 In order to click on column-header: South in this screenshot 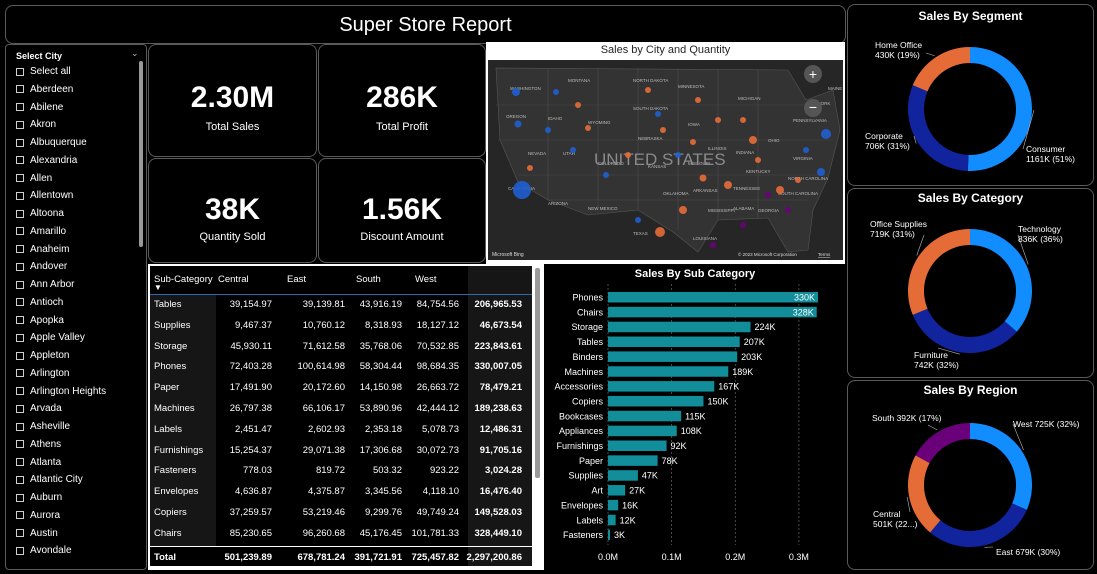, I will do `click(368, 279)`.